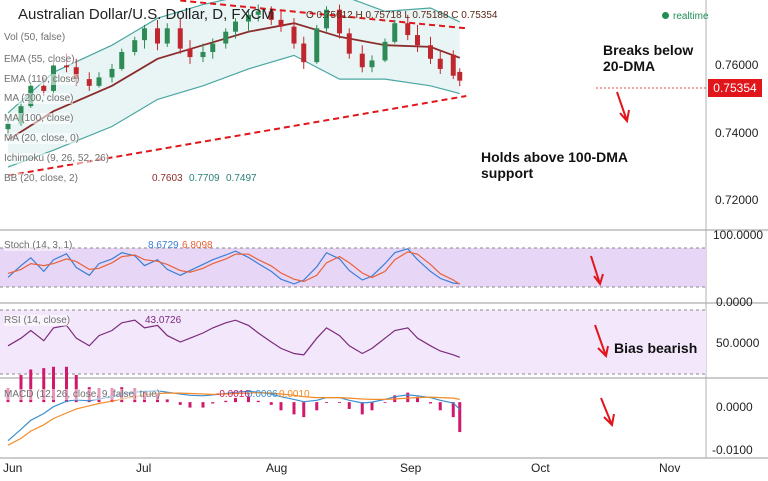 This screenshot has height=481, width=768. I want to click on indicator-label-ma200: MA (200, close), so click(39, 98).